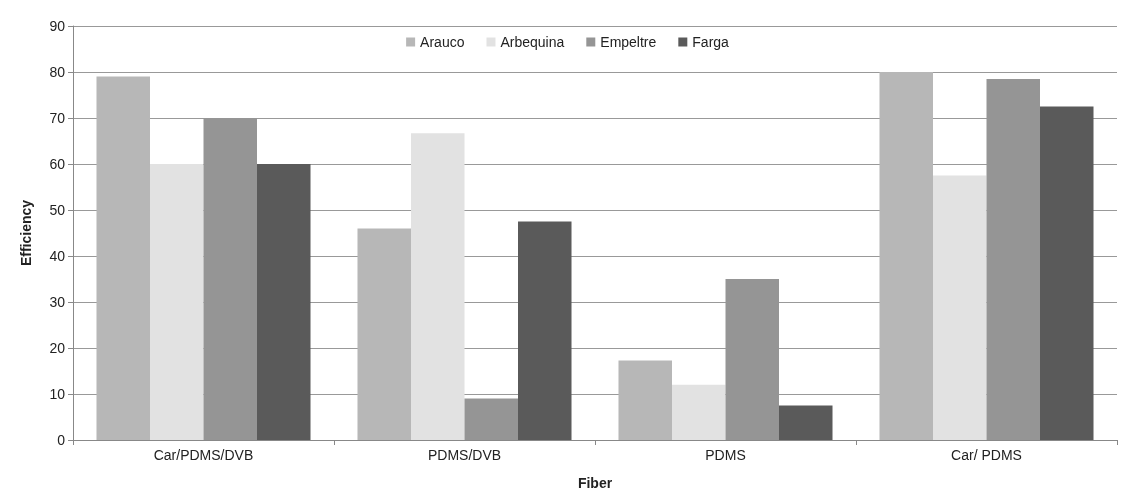 The height and width of the screenshot is (503, 1135). Describe the element at coordinates (57, 72) in the screenshot. I see `y-tick-label: 80` at that location.